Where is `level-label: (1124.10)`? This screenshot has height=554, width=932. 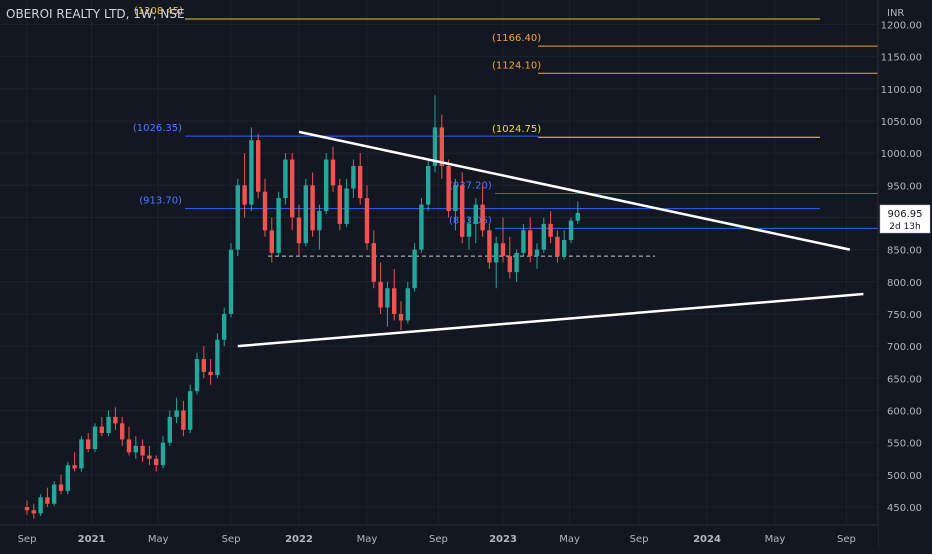 level-label: (1124.10) is located at coordinates (516, 65).